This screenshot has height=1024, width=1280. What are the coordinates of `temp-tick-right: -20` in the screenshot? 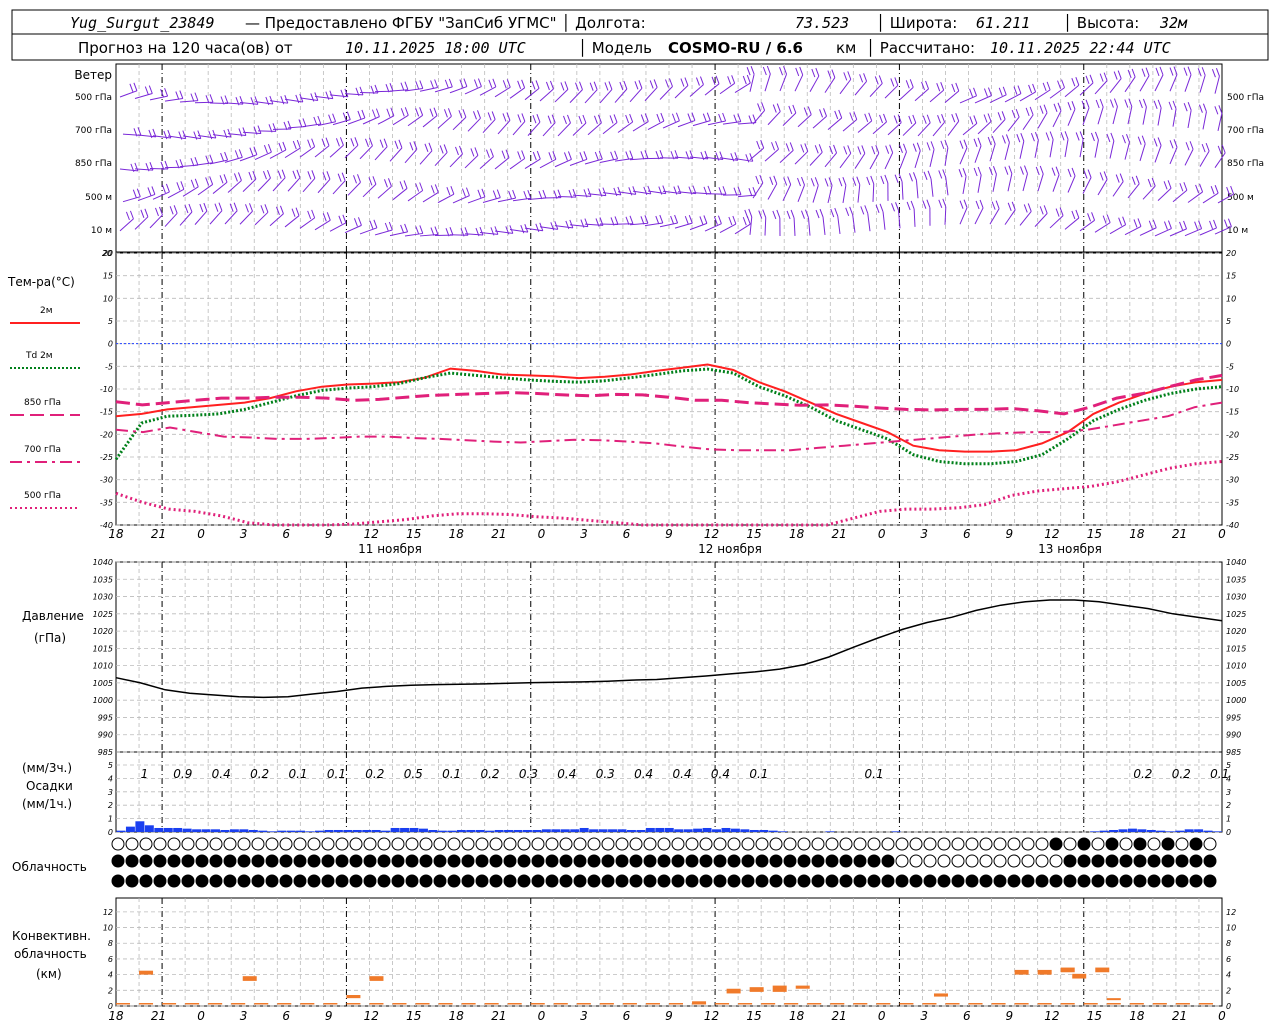 It's located at (1232, 434).